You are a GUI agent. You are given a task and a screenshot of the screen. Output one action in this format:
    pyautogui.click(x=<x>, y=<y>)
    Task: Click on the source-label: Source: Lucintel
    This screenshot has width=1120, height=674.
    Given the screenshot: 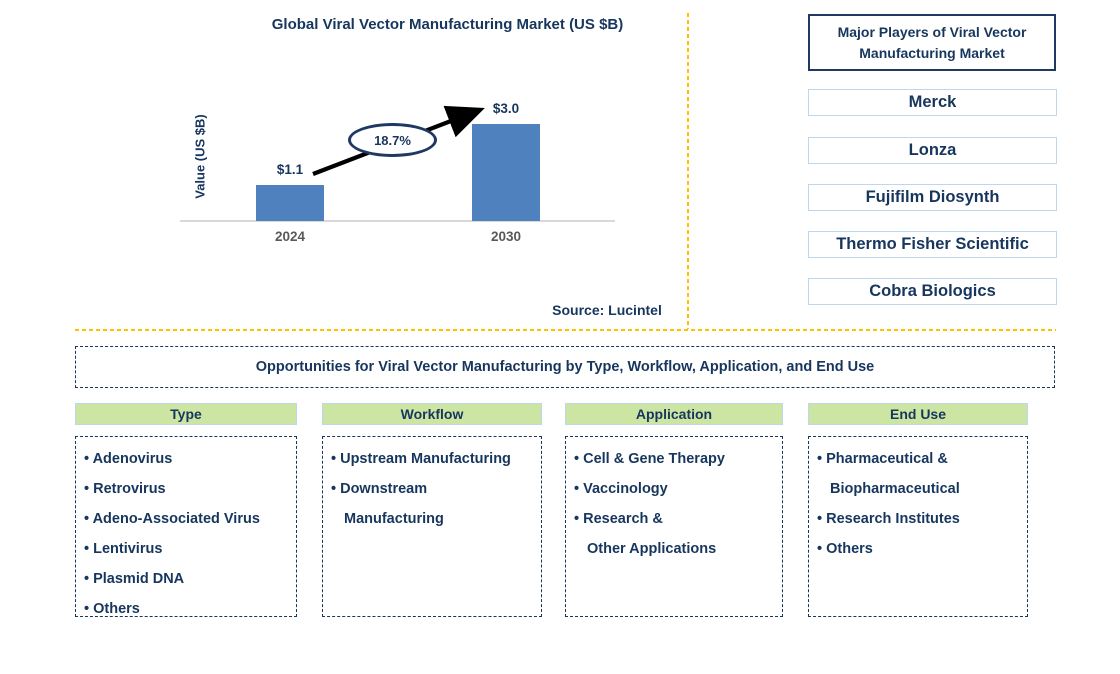 What is the action you would take?
    pyautogui.click(x=607, y=310)
    